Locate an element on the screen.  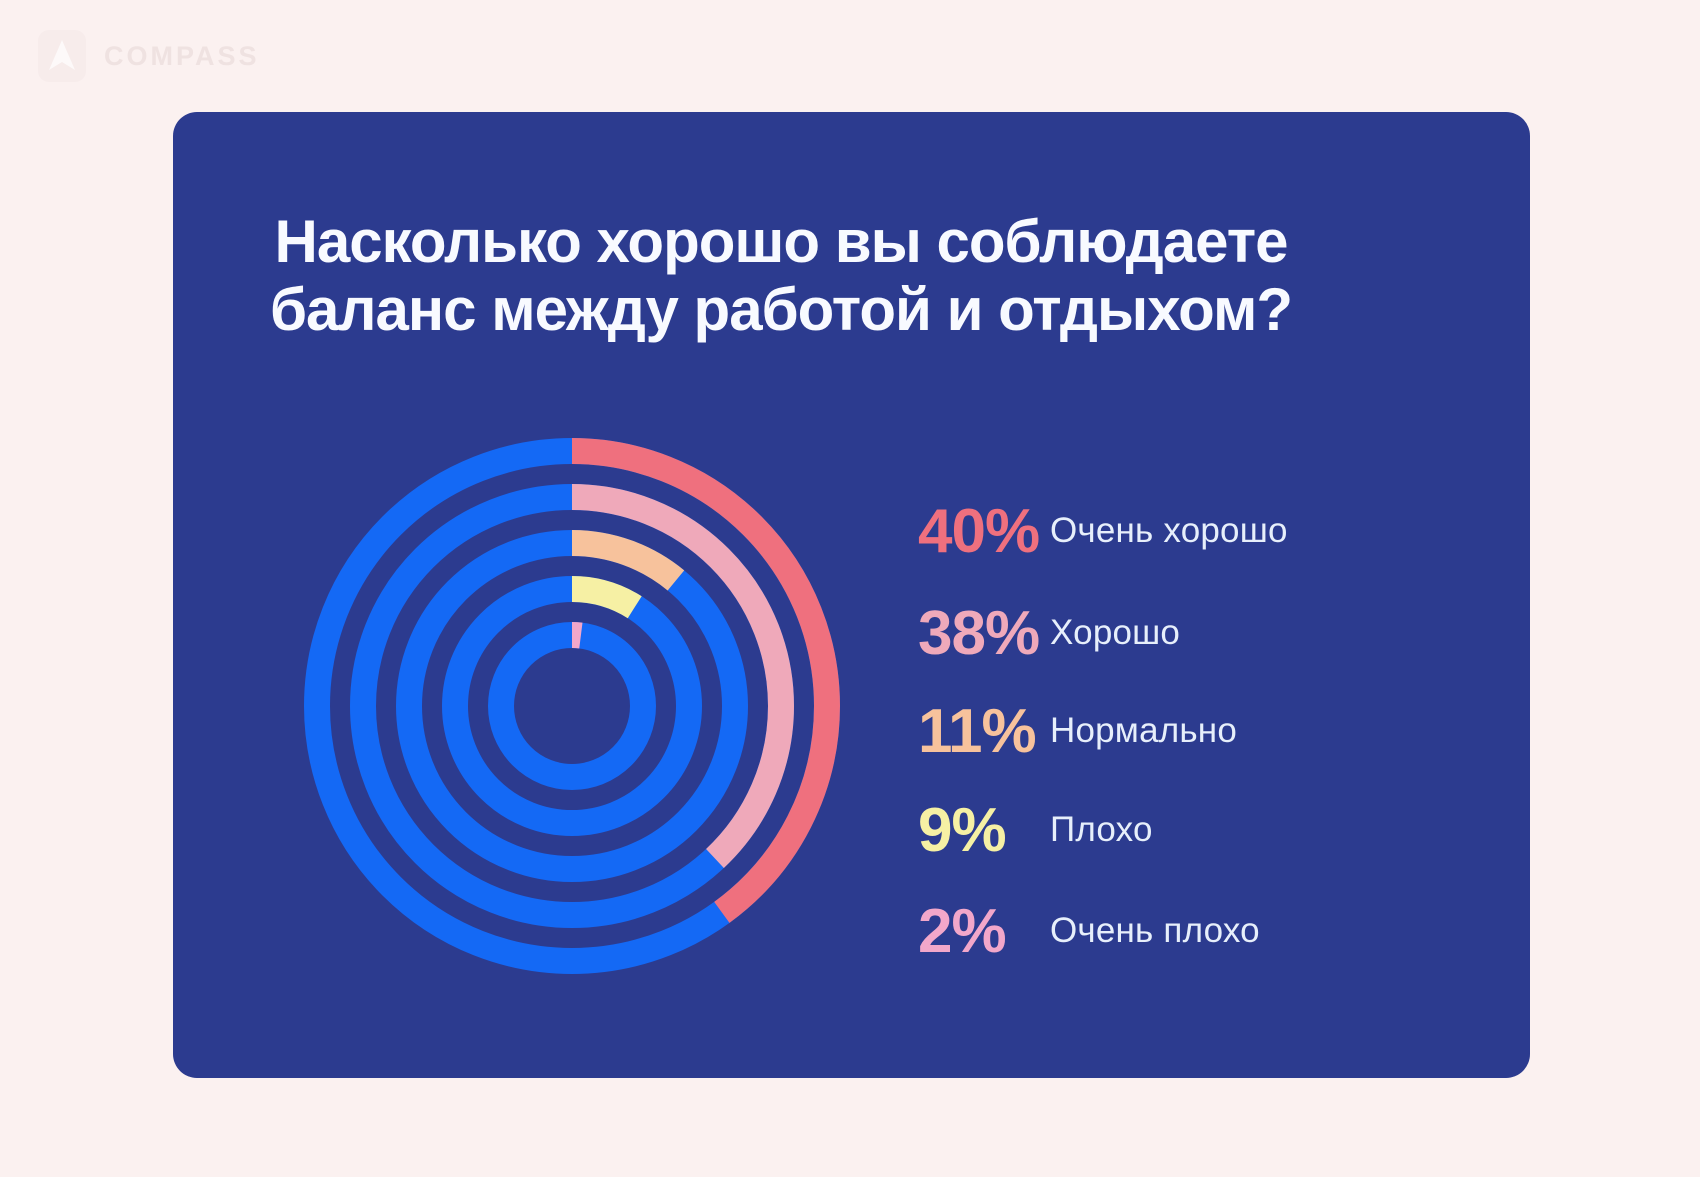
compass-logo: COMPASS is located at coordinates (149, 56).